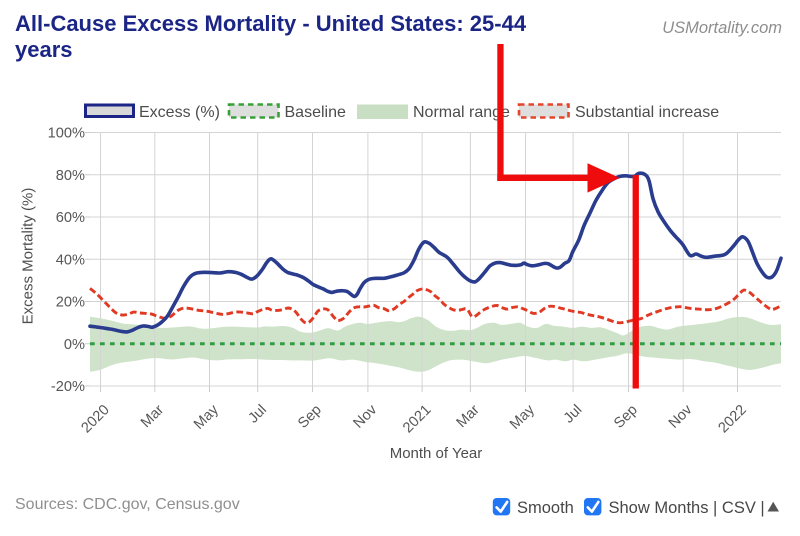 This screenshot has height=536, width=800. I want to click on svg-text: Excess (%), so click(179, 112).